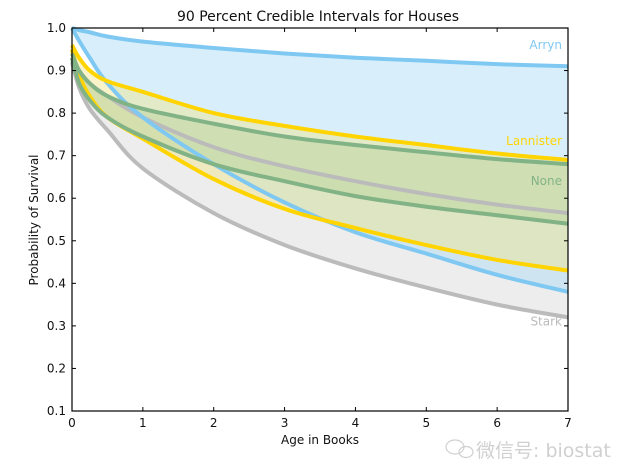  I want to click on stark-label: Stark, so click(546, 322).